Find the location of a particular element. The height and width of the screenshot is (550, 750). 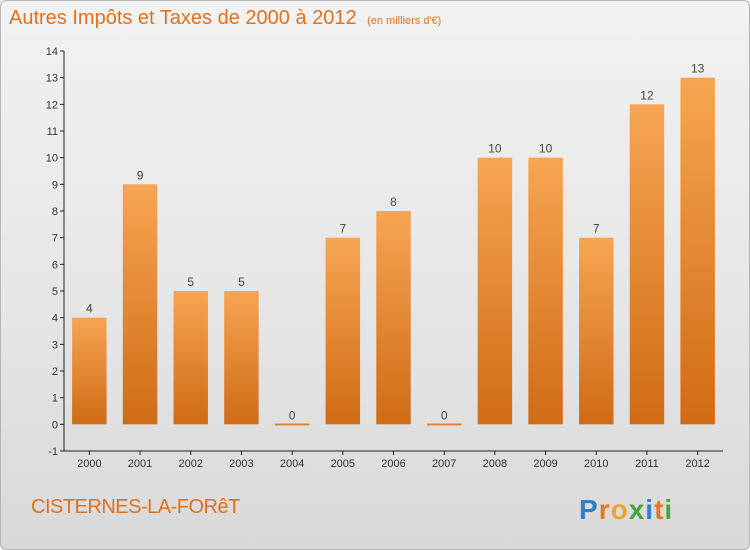

data-label-2011: 12 is located at coordinates (647, 95).